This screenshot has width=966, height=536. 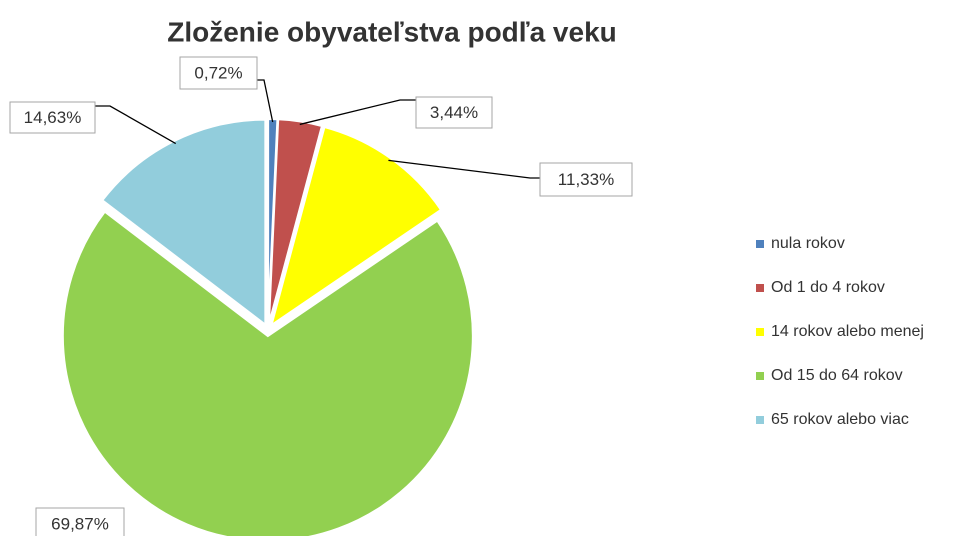 I want to click on data-label: 0,72%, so click(x=218, y=72).